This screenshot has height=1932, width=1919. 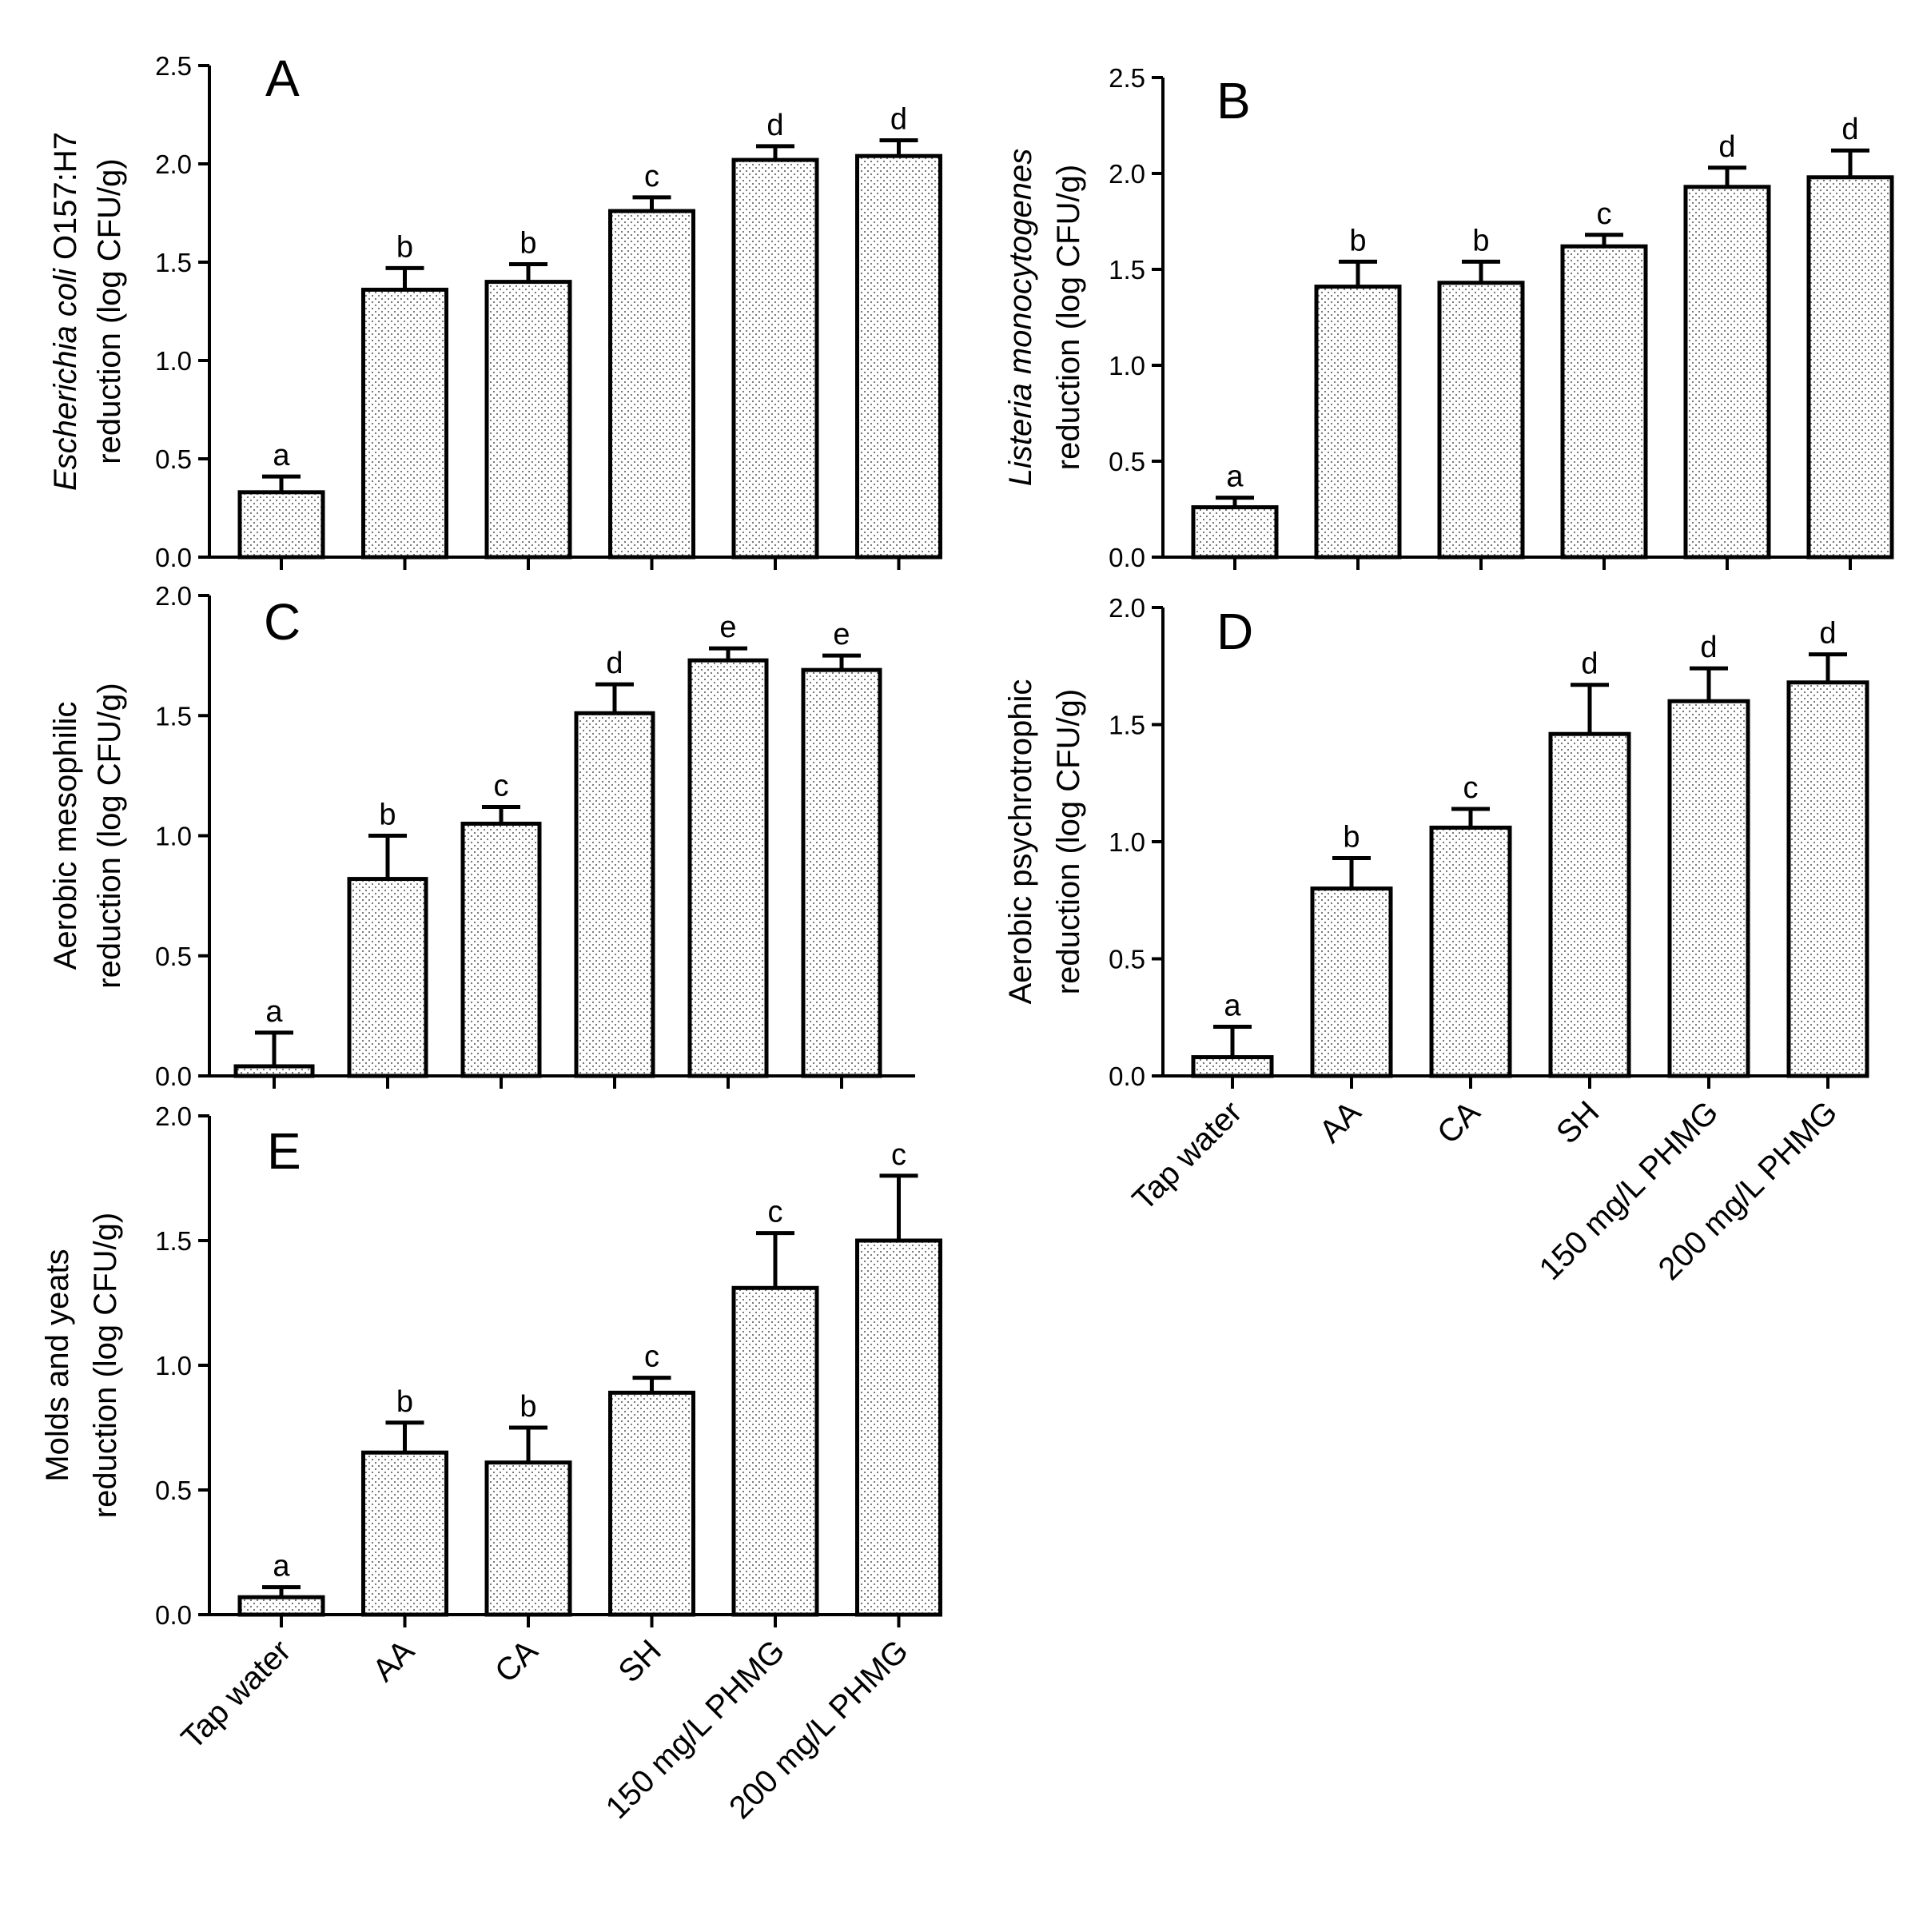 What do you see at coordinates (284, 1151) in the screenshot?
I see `panel-letter: E` at bounding box center [284, 1151].